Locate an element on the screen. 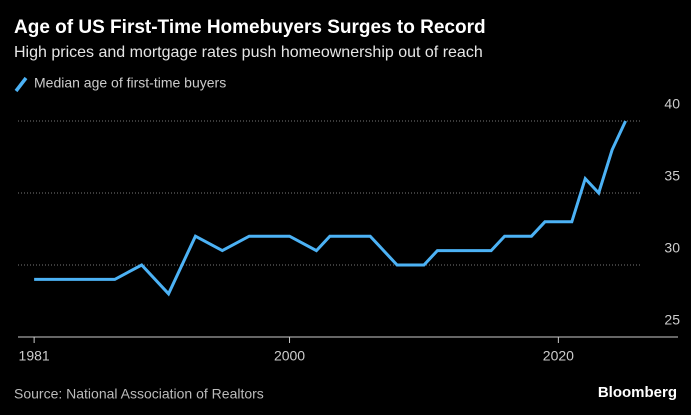 The width and height of the screenshot is (691, 415). x-tick-label: 1981 is located at coordinates (34, 356).